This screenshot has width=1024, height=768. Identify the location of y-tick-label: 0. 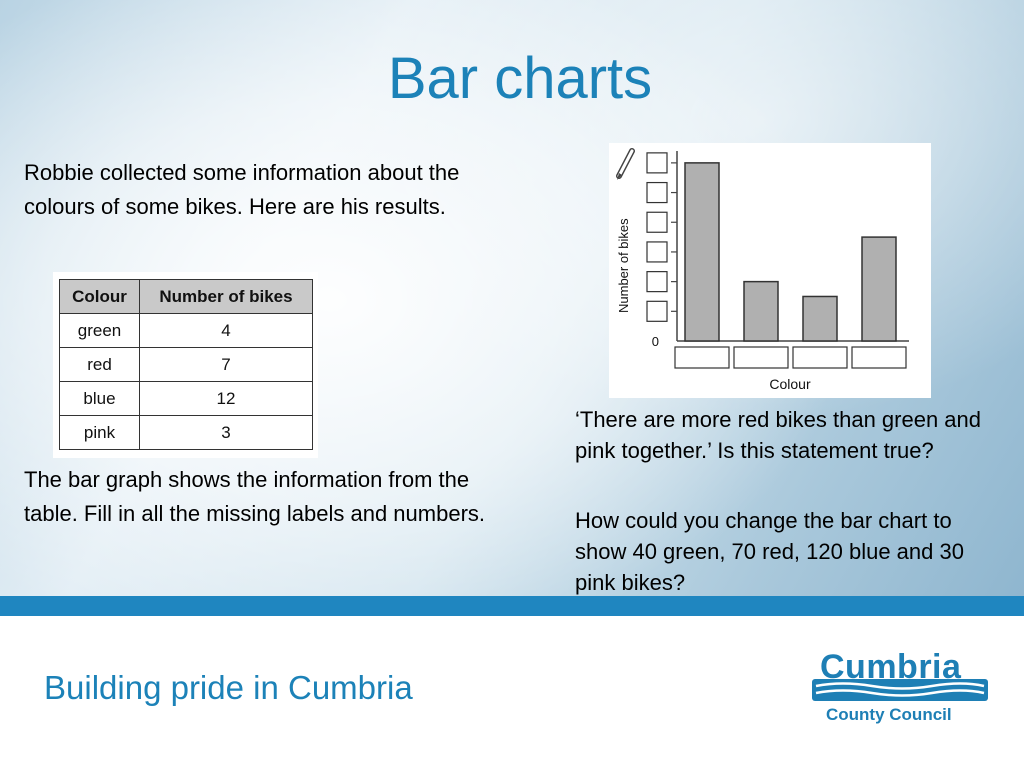
(655, 341).